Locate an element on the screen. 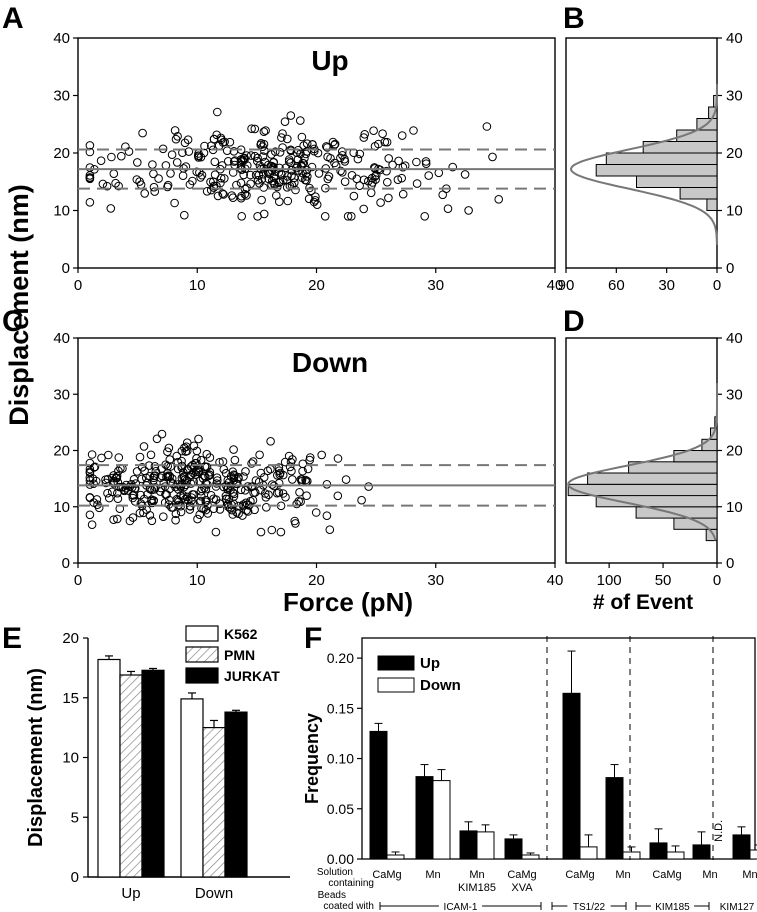 This screenshot has height=912, width=757. y-tick-label: 0.20 is located at coordinates (340, 658).